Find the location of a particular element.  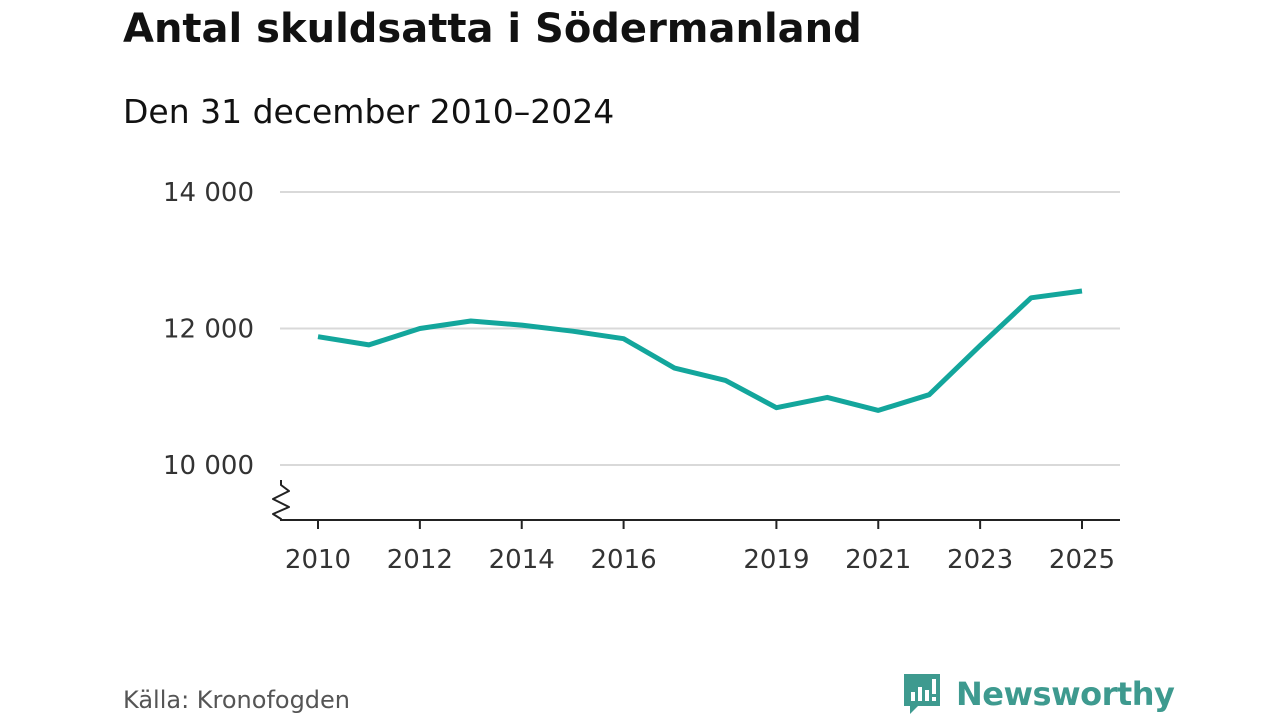

x-tick-label: 2021 is located at coordinates (878, 560).